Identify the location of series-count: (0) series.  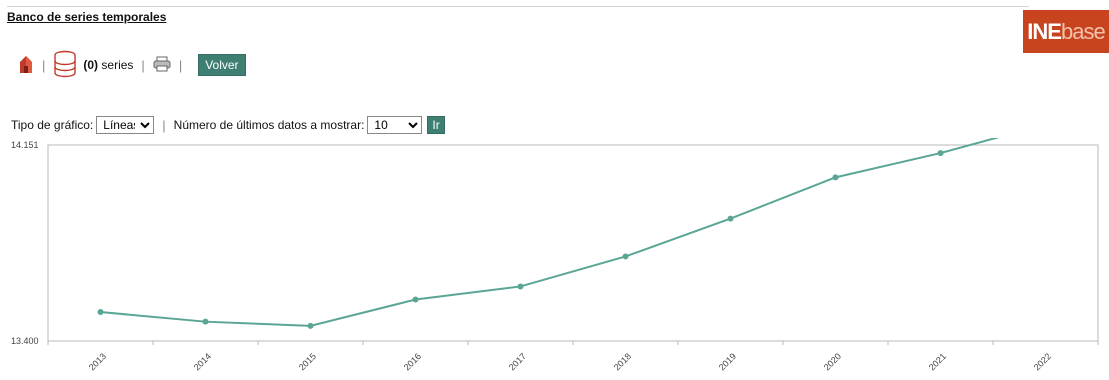
(108, 65).